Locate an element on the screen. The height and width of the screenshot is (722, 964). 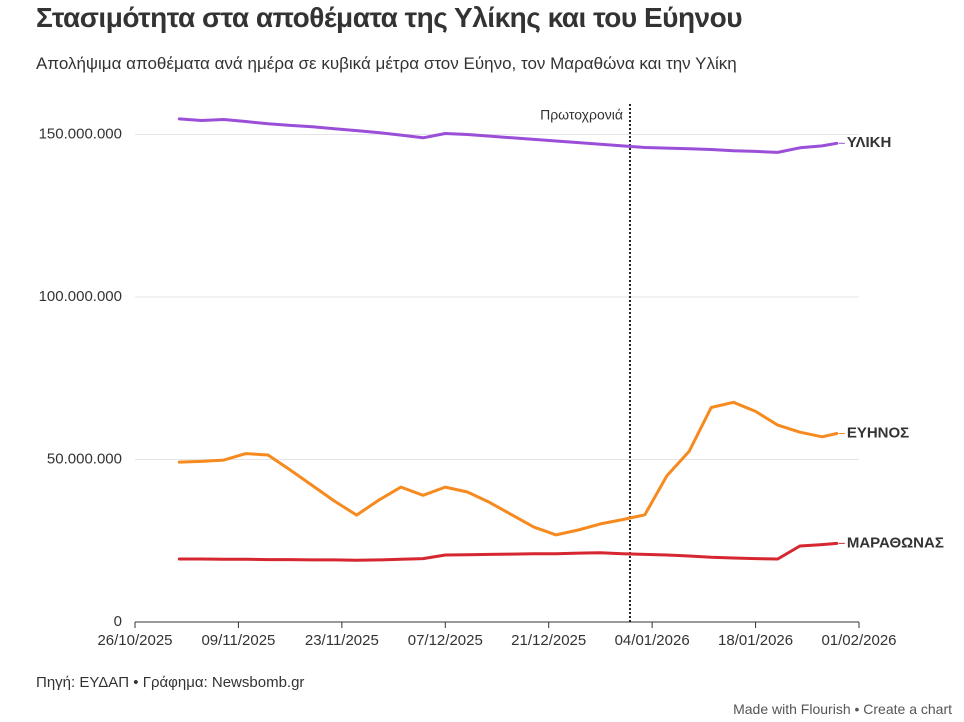
x-tick-label: 07/12/2025 is located at coordinates (445, 640).